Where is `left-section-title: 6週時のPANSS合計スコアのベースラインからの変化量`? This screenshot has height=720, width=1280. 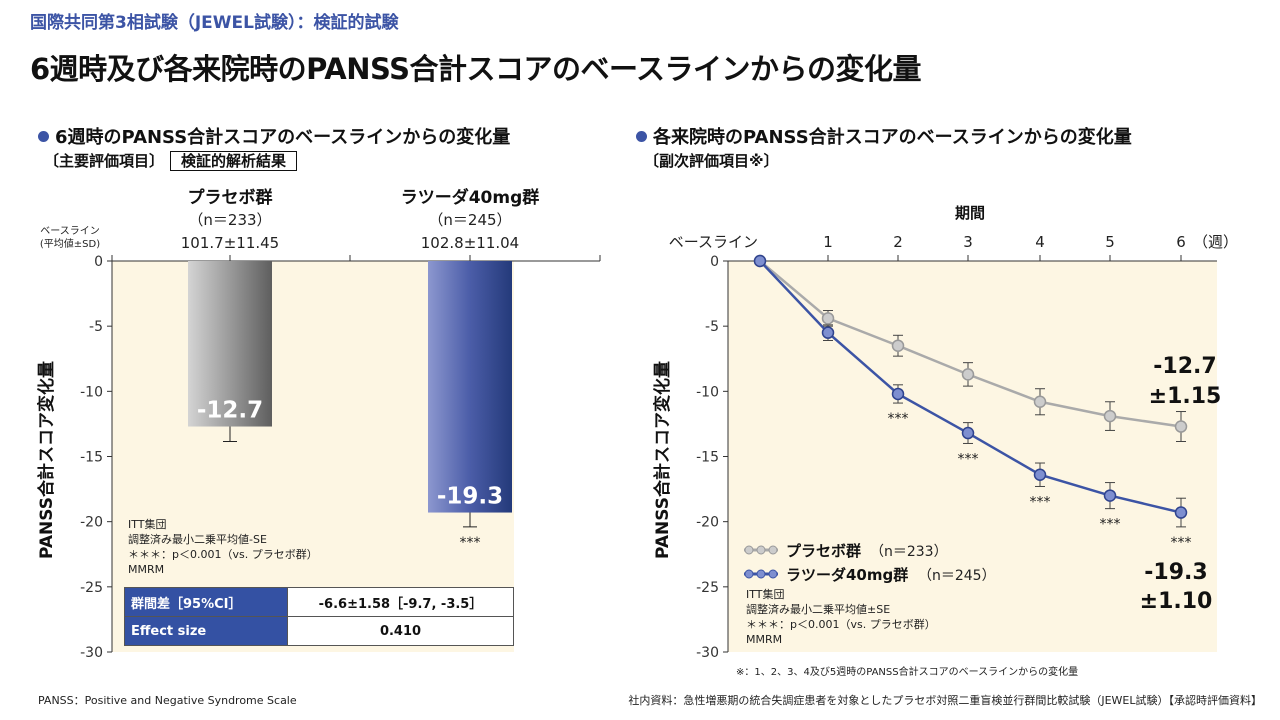 left-section-title: 6週時のPANSS合計スコアのベースラインからの変化量 is located at coordinates (274, 136).